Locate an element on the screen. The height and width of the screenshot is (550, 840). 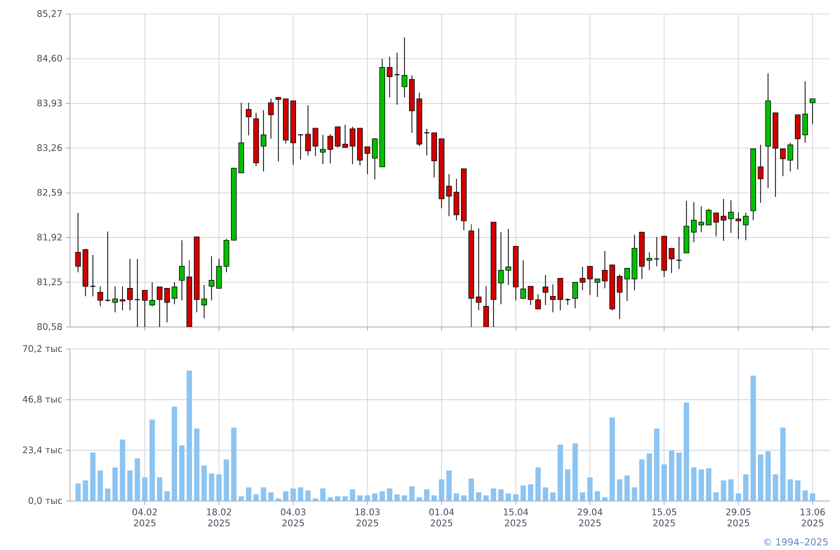
y-tick-label: 81,92 is located at coordinates (49, 238).